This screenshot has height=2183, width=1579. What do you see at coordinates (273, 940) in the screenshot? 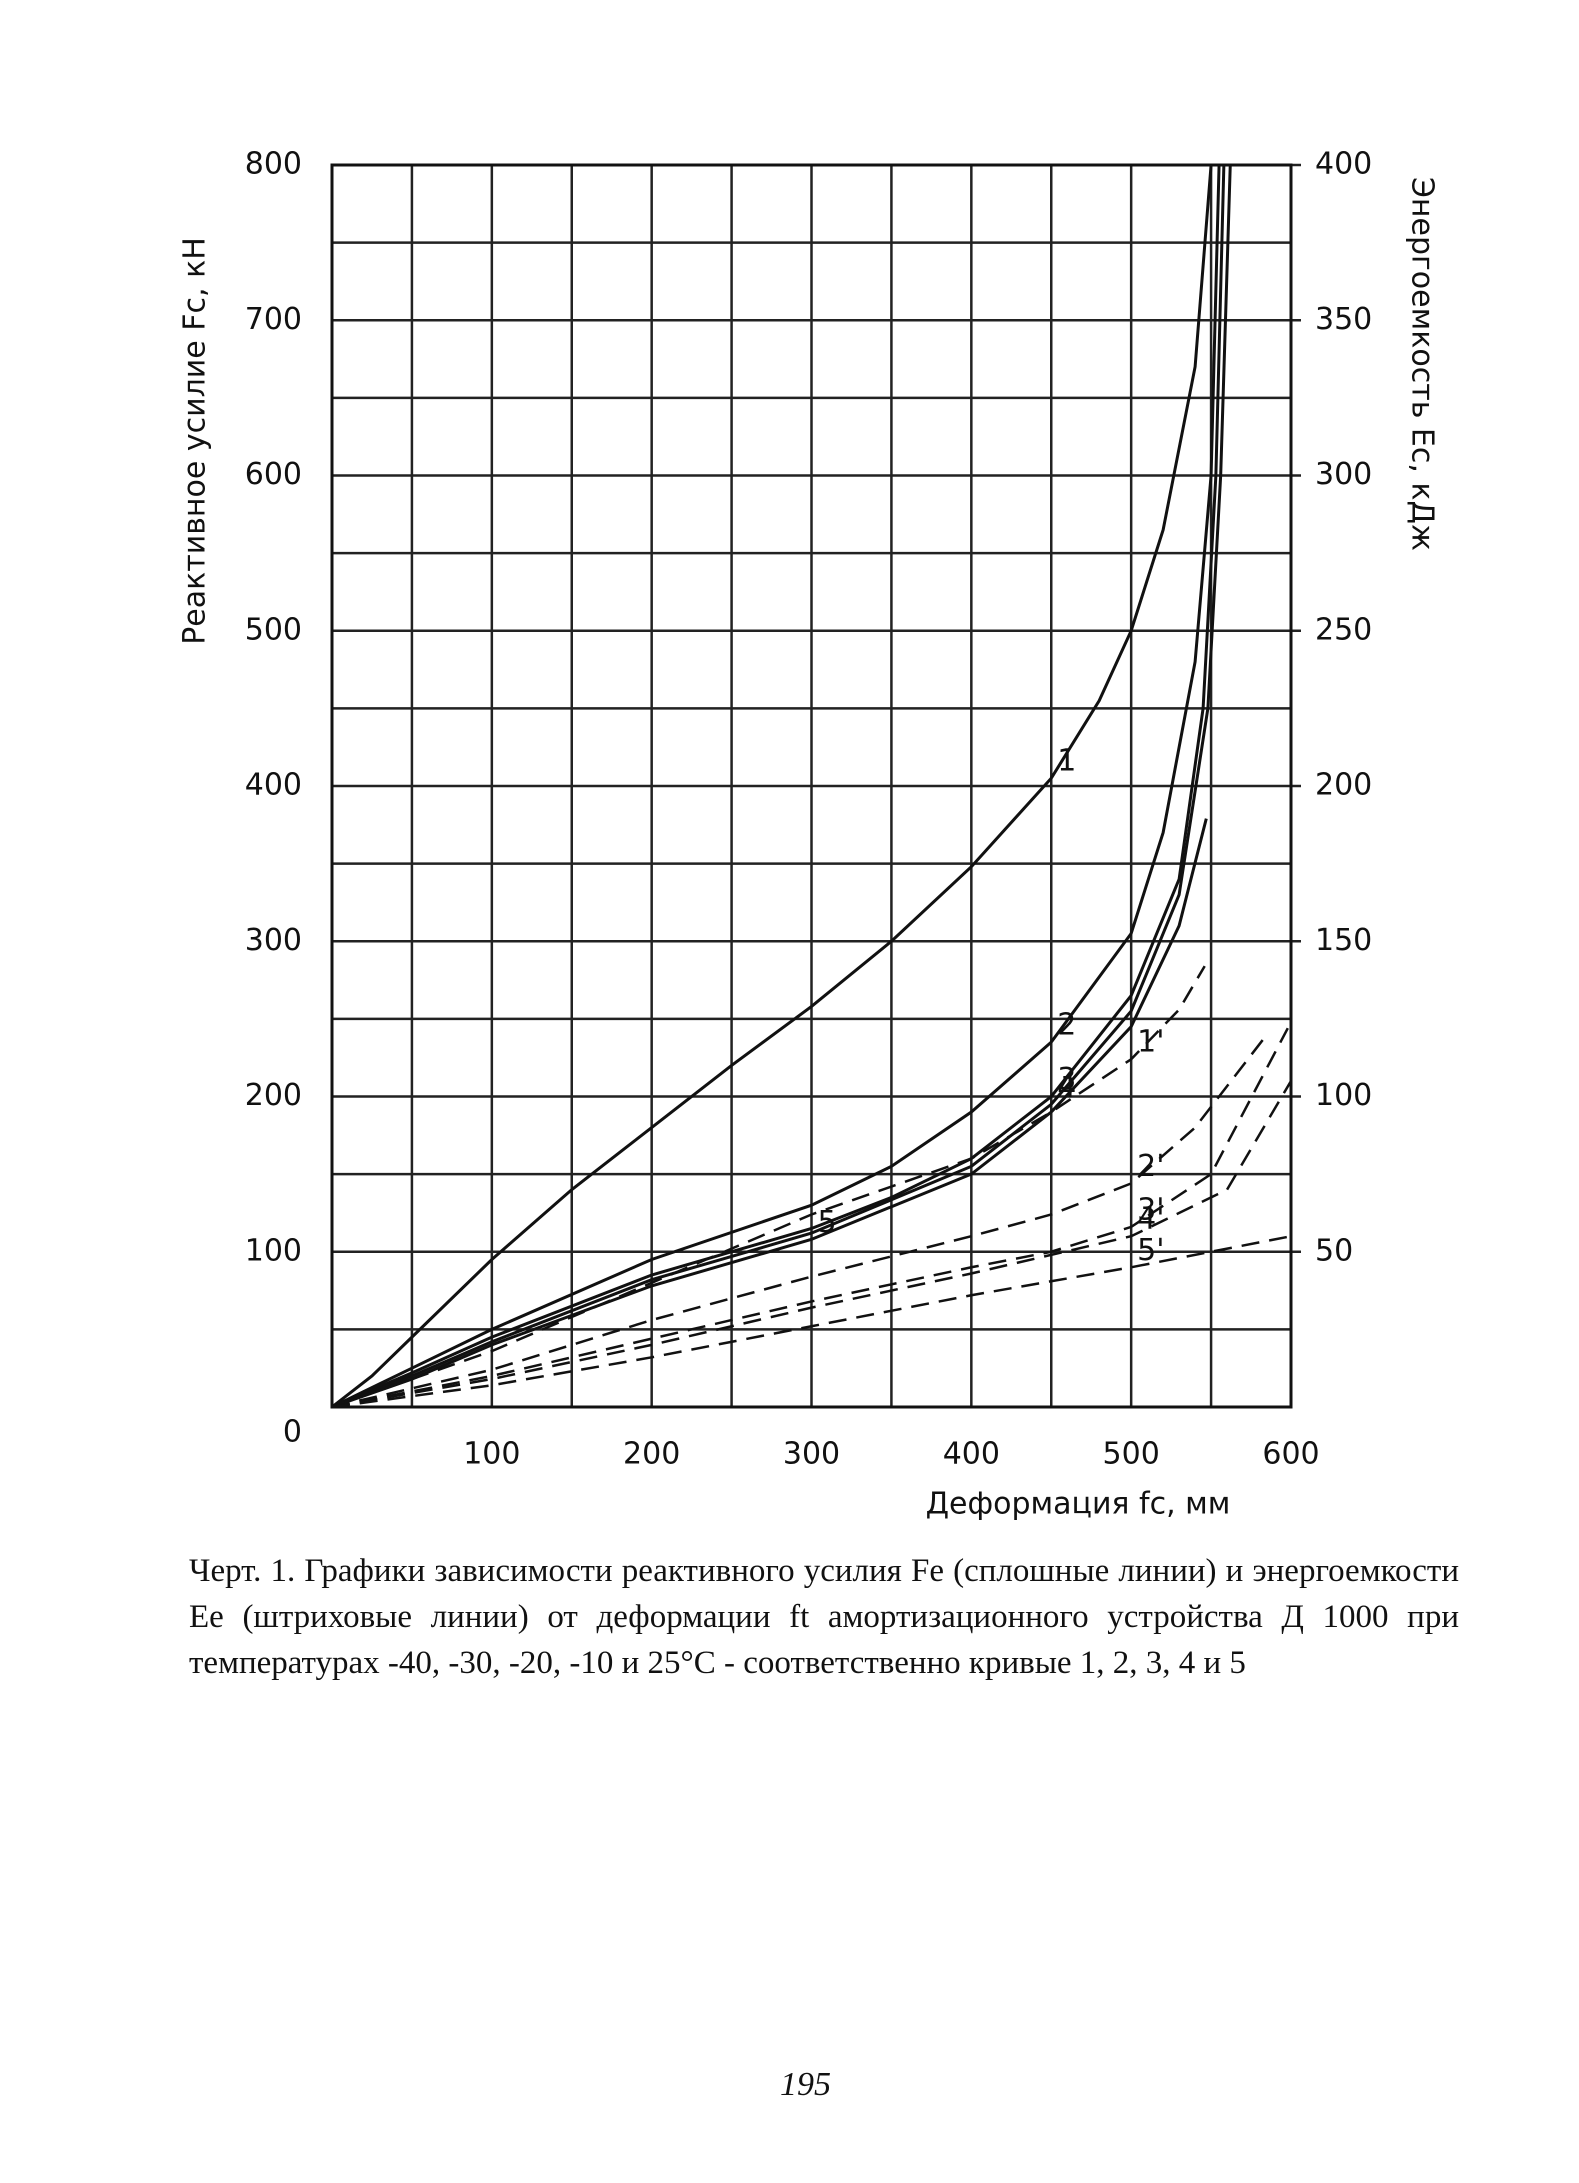
I see `y-tick-label: 300` at bounding box center [273, 940].